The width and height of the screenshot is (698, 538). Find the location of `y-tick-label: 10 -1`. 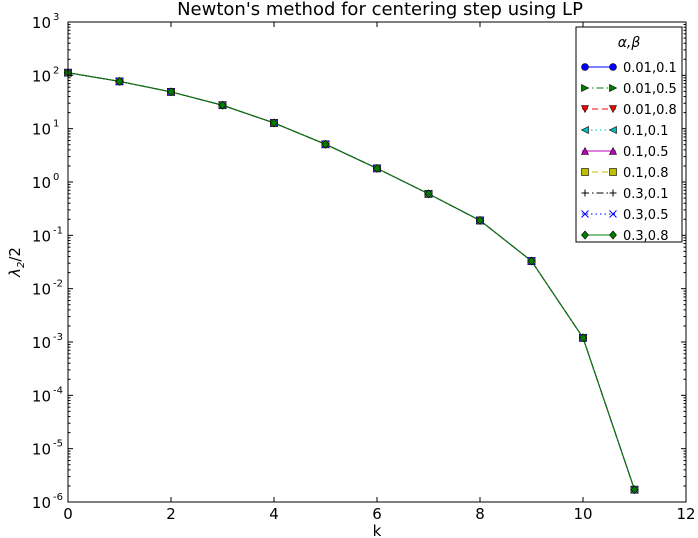

y-tick-label: 10 -1 is located at coordinates (47, 235).